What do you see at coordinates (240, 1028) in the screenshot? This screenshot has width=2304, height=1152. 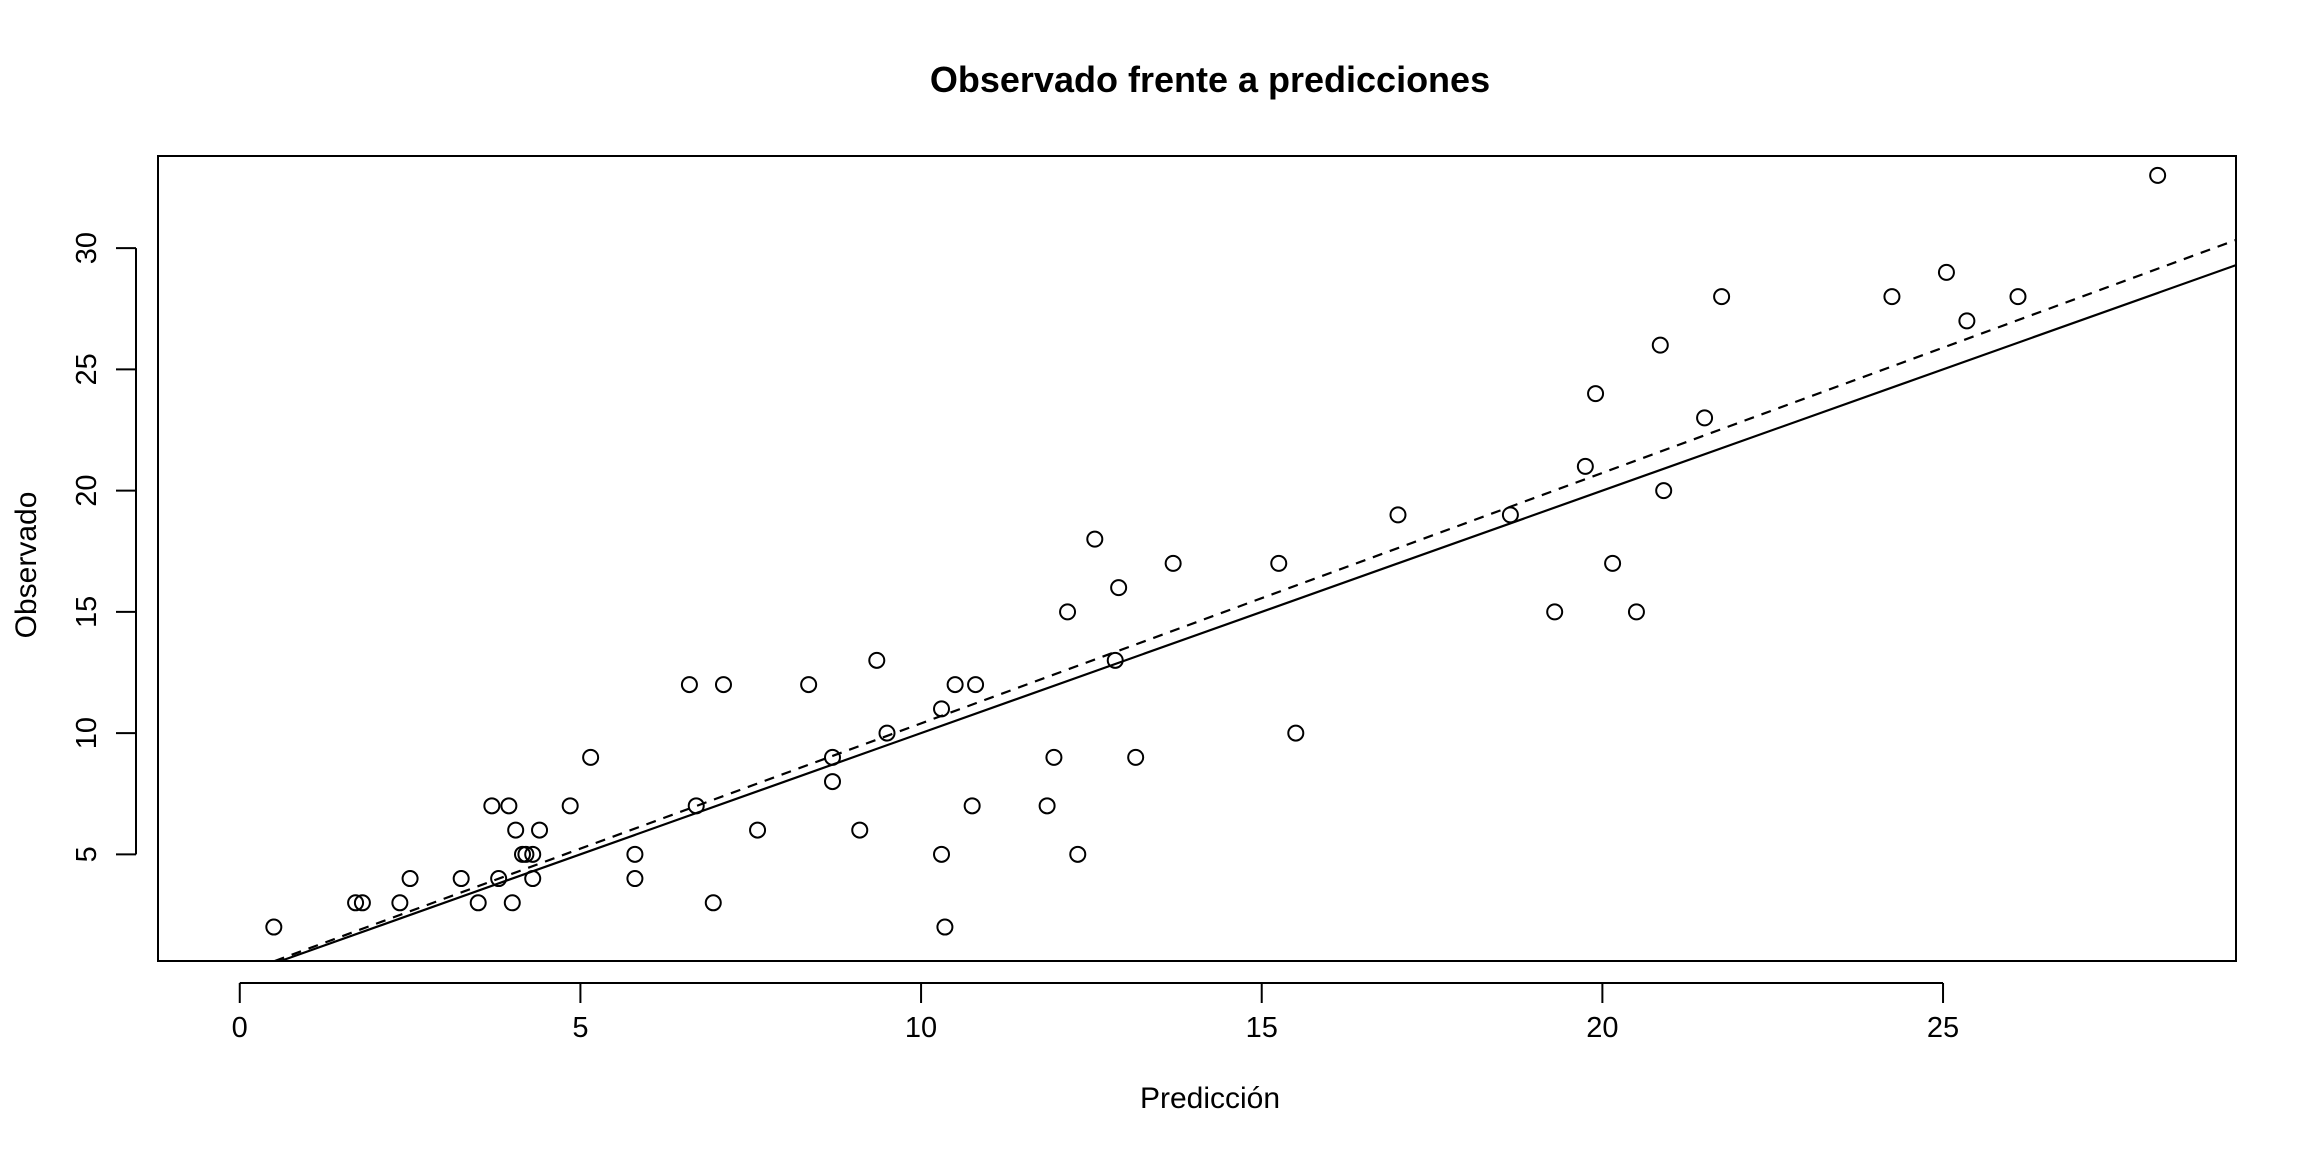 I see `x-tick-label: 0` at bounding box center [240, 1028].